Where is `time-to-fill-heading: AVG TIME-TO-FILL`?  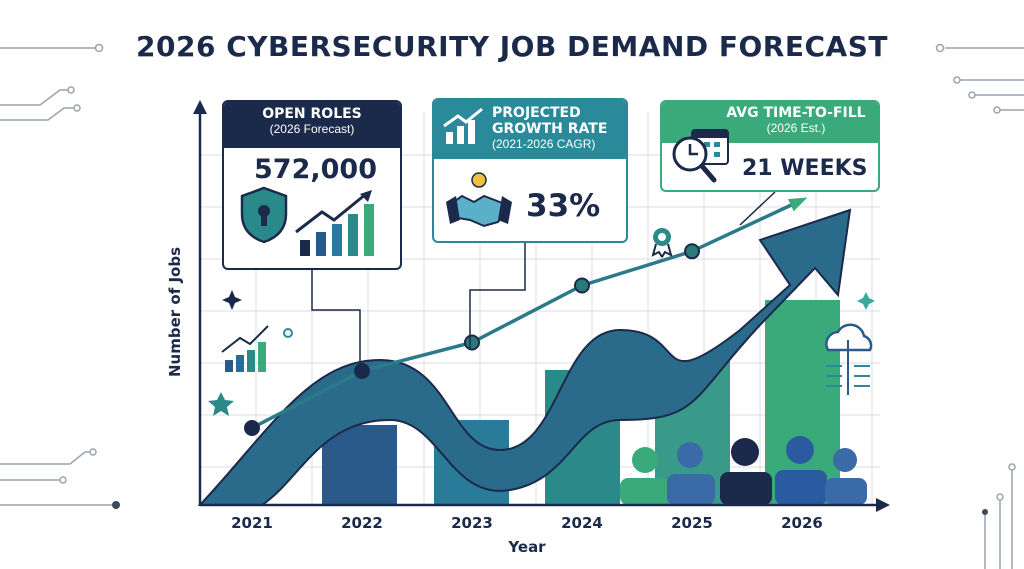 time-to-fill-heading: AVG TIME-TO-FILL is located at coordinates (796, 113).